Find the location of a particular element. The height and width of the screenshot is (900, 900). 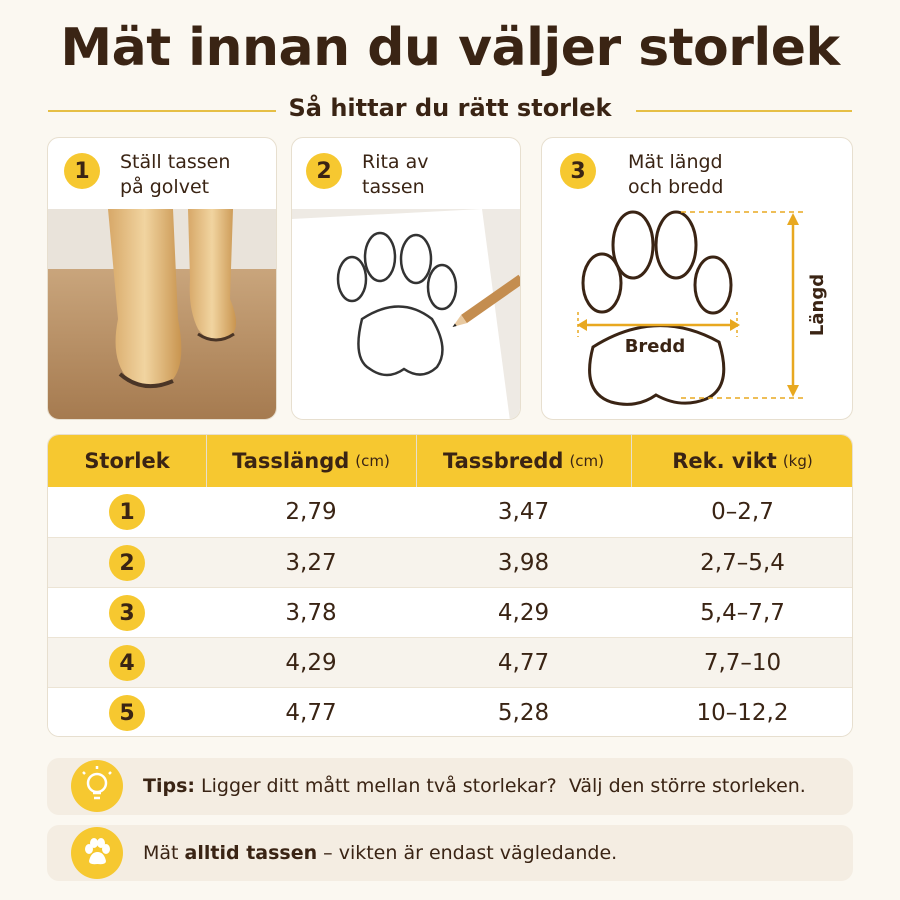

table-cell: 2 is located at coordinates (127, 563).